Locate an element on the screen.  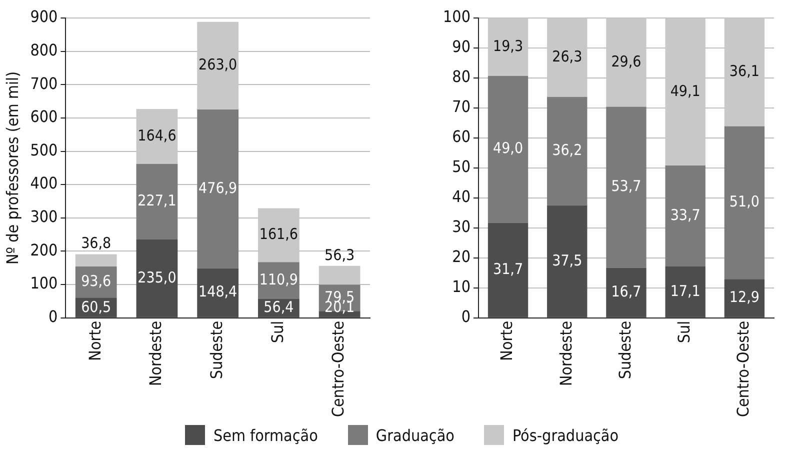
data-label: 37,5 is located at coordinates (567, 260).